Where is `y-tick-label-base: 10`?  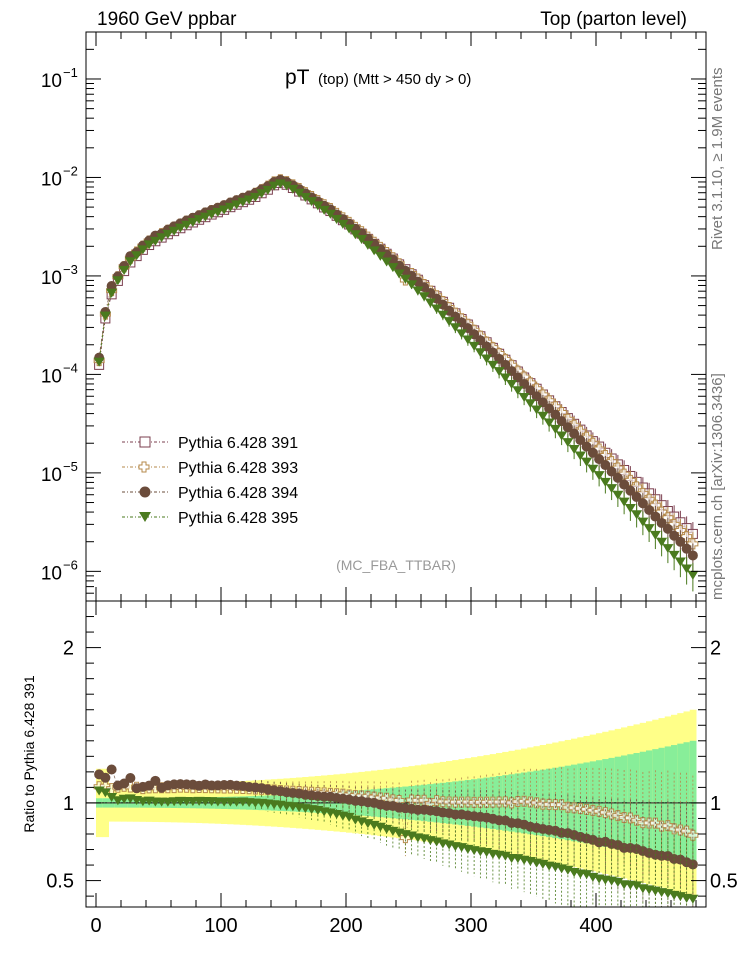 y-tick-label-base: 10 is located at coordinates (51, 81).